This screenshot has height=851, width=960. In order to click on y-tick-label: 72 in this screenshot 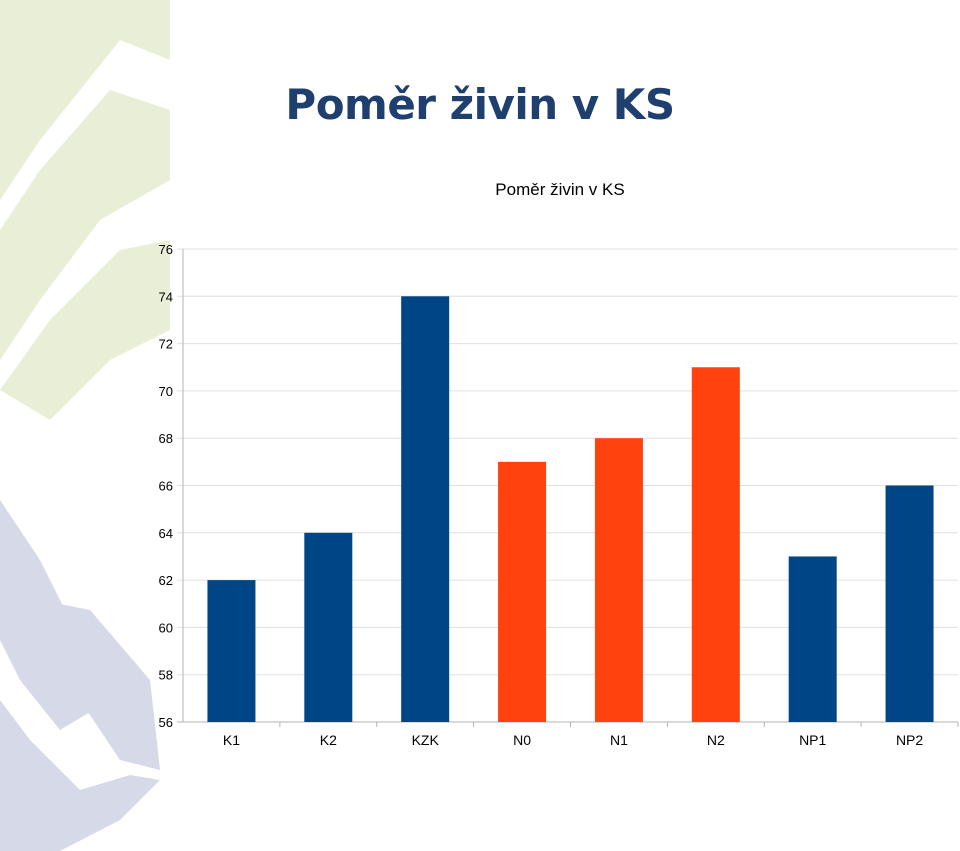, I will do `click(166, 344)`.